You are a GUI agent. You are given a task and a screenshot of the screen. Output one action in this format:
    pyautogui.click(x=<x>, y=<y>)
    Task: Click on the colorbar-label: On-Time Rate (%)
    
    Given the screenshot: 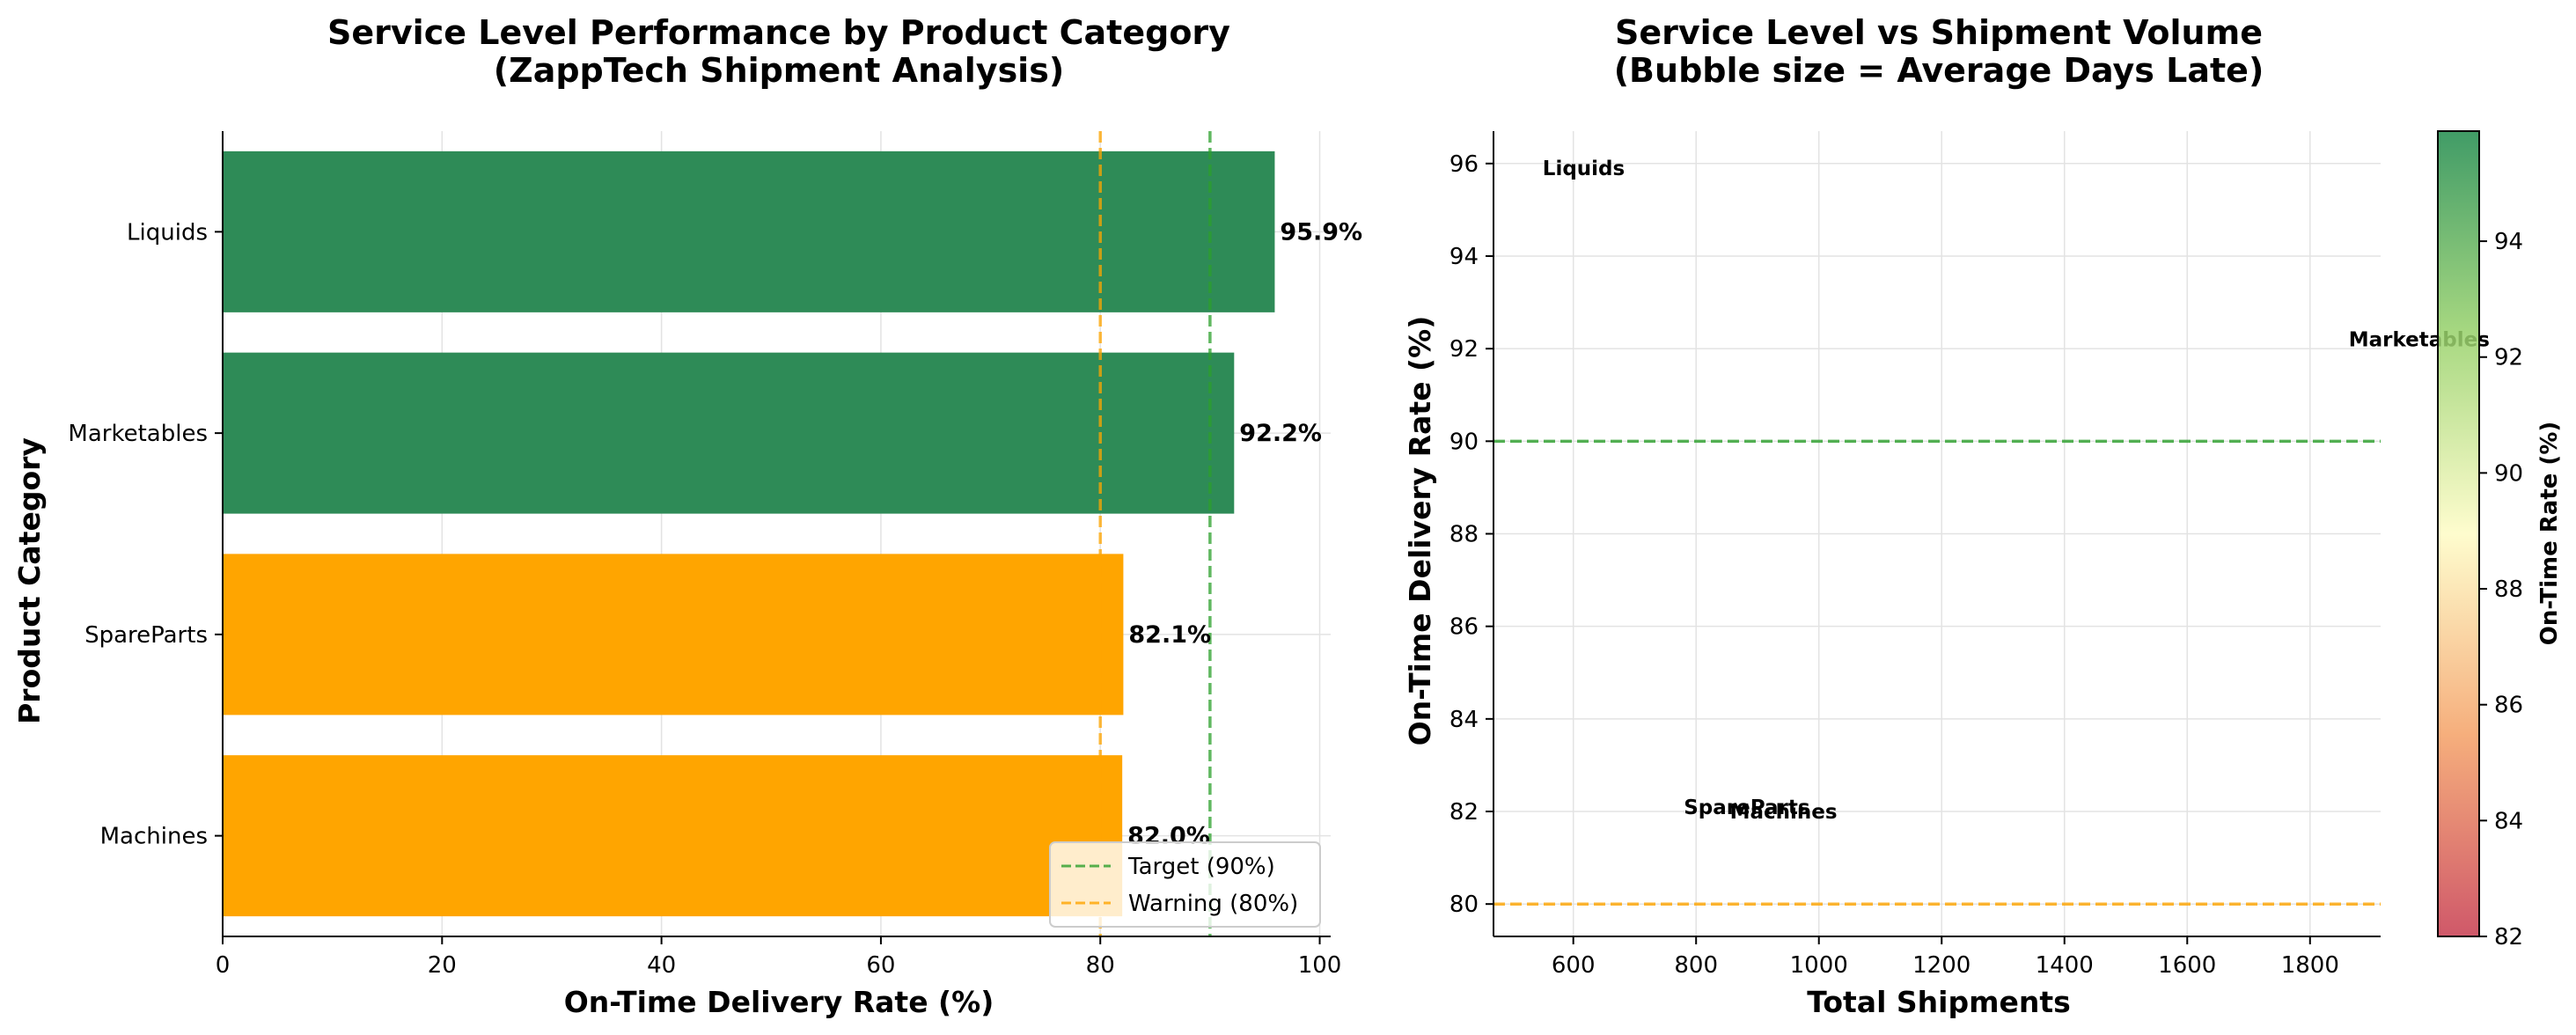 What is the action you would take?
    pyautogui.click(x=2549, y=534)
    